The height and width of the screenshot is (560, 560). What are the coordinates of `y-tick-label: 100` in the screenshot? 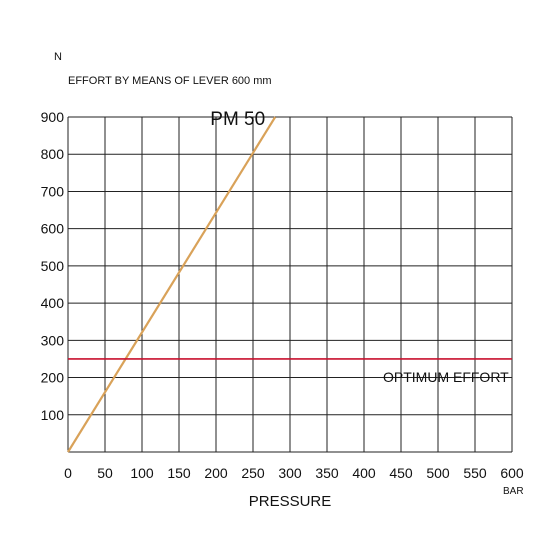 It's located at (53, 415).